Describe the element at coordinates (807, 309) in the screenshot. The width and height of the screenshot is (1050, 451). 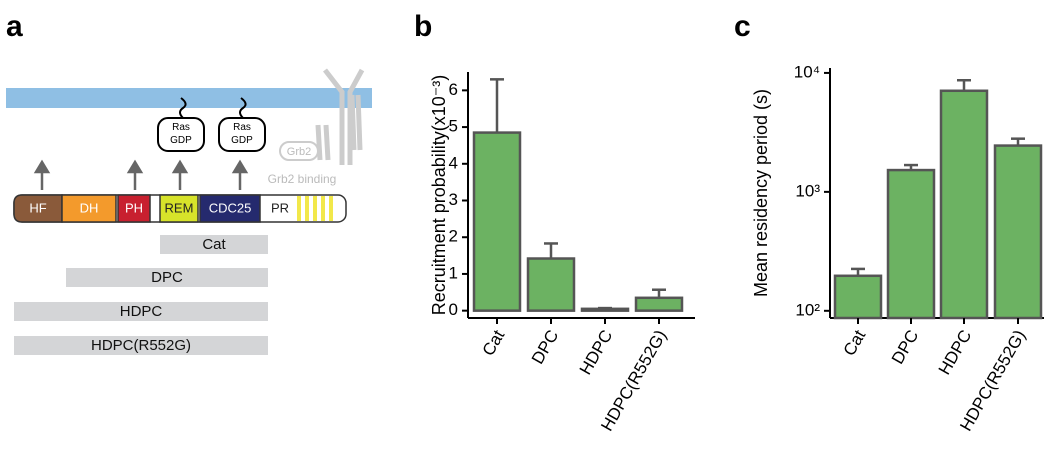
I see `y-tick-label: 10²` at that location.